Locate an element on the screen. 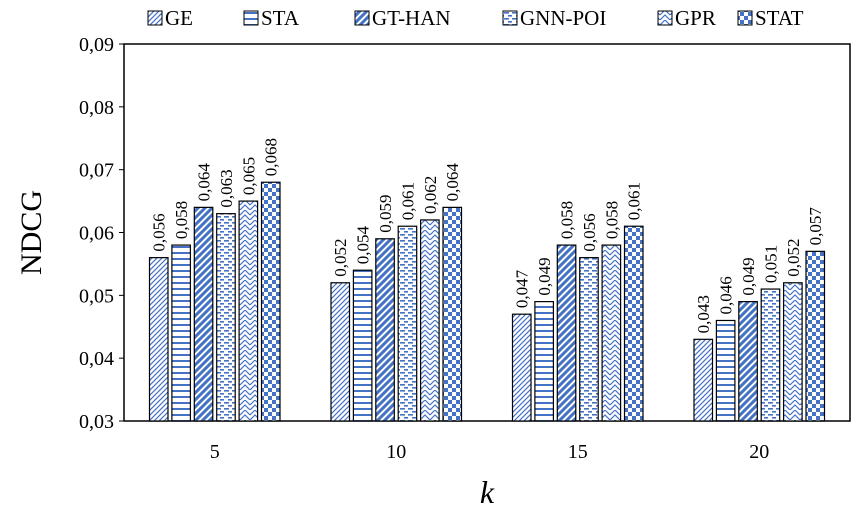  bar-gt-han-k10 is located at coordinates (385, 330).